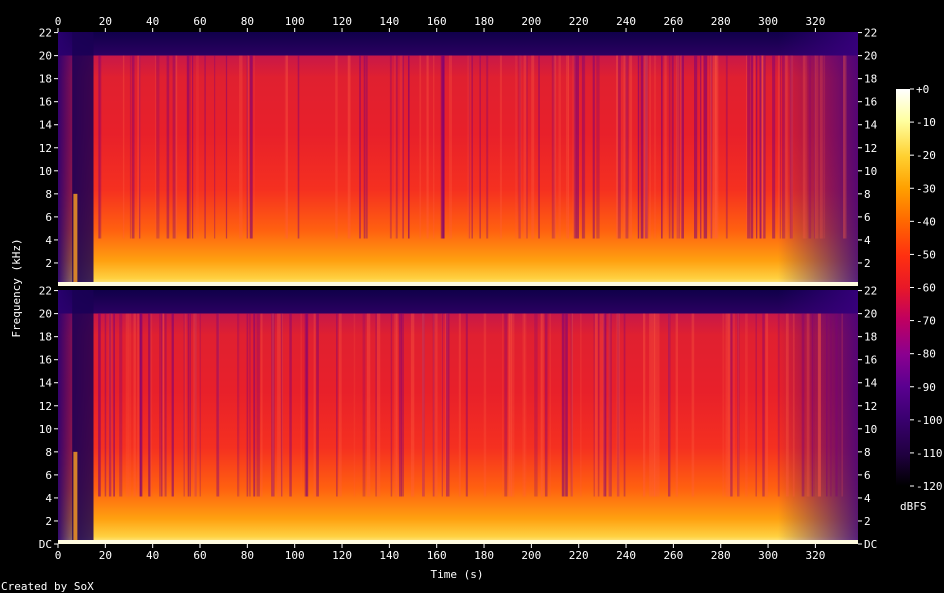 Image resolution: width=944 pixels, height=593 pixels. I want to click on y-tick-label-left: DC, so click(45, 544).